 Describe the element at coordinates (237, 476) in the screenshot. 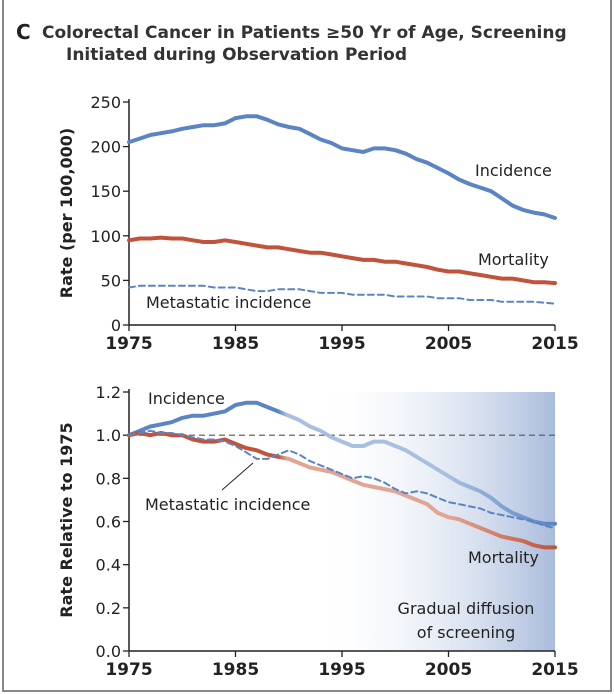

I see `metastatic-leader-line` at that location.